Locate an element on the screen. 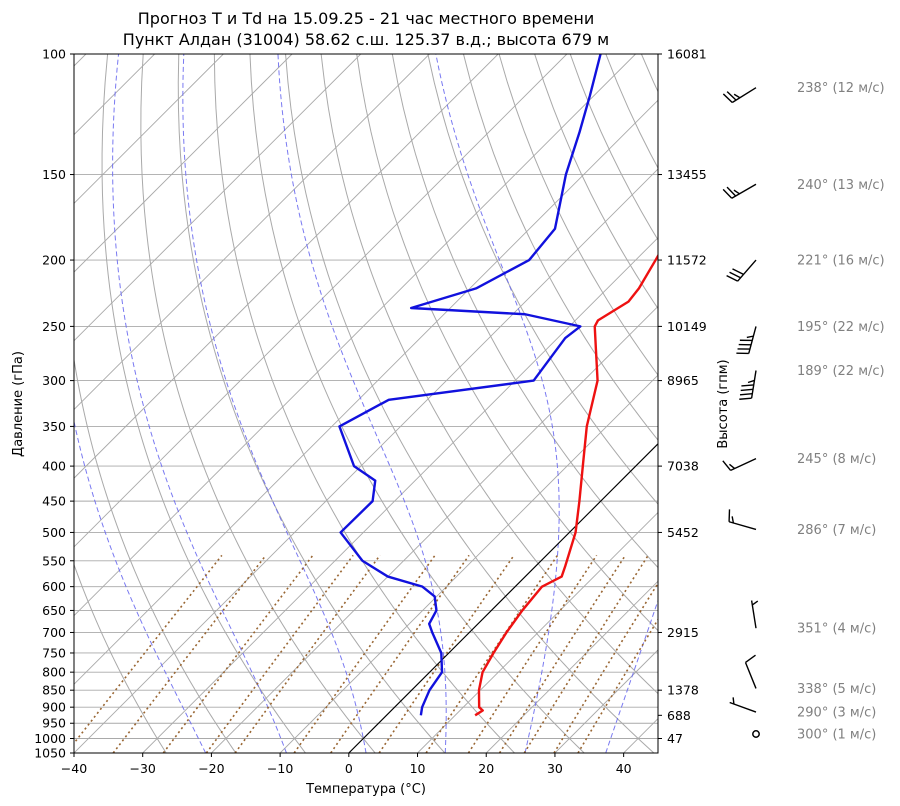 This screenshot has height=806, width=900. x-tick-label: −10 is located at coordinates (280, 768).